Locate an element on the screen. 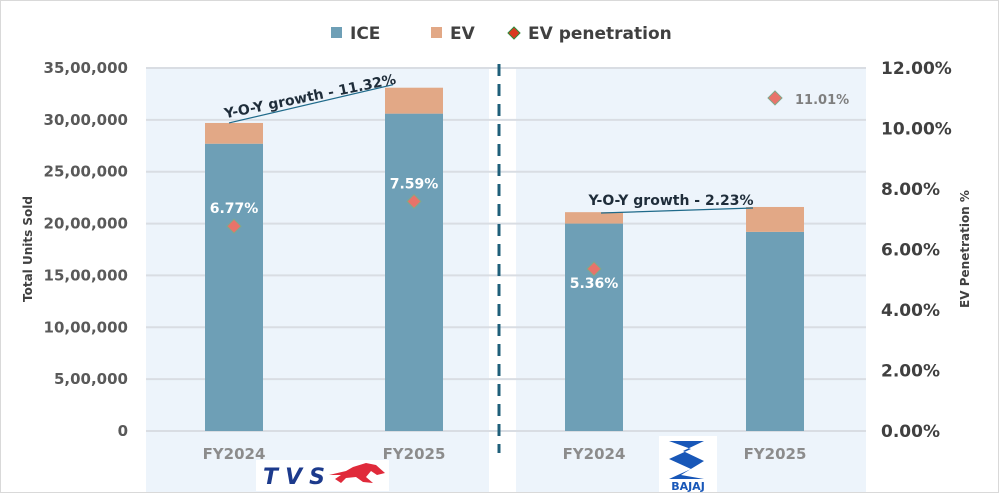 The image size is (999, 498). legend-swatch-diamond is located at coordinates (514, 33).